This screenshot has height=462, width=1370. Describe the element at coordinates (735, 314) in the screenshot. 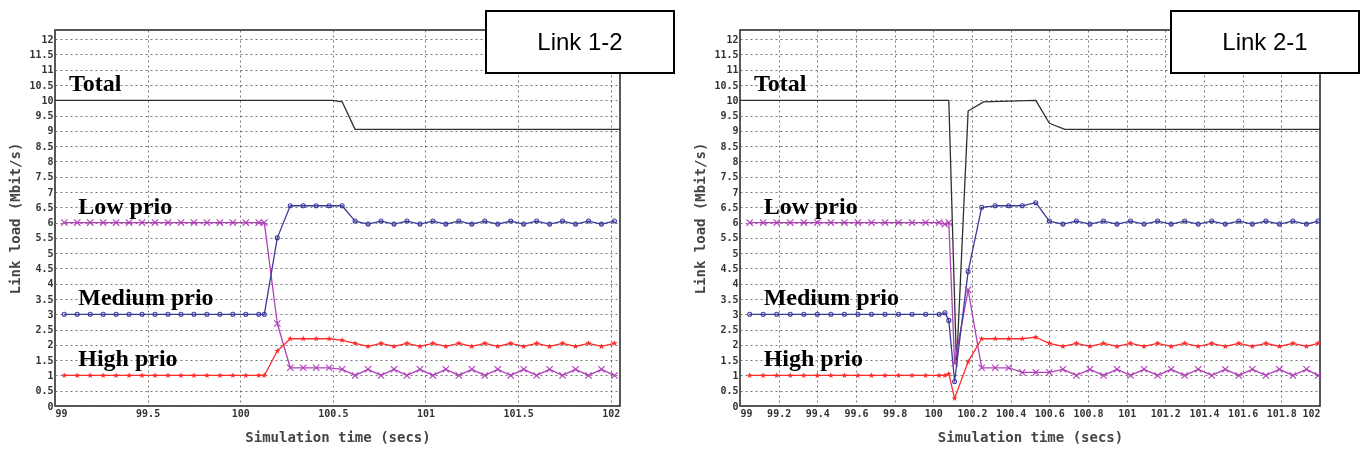

I see `y-tick-label: 3` at that location.